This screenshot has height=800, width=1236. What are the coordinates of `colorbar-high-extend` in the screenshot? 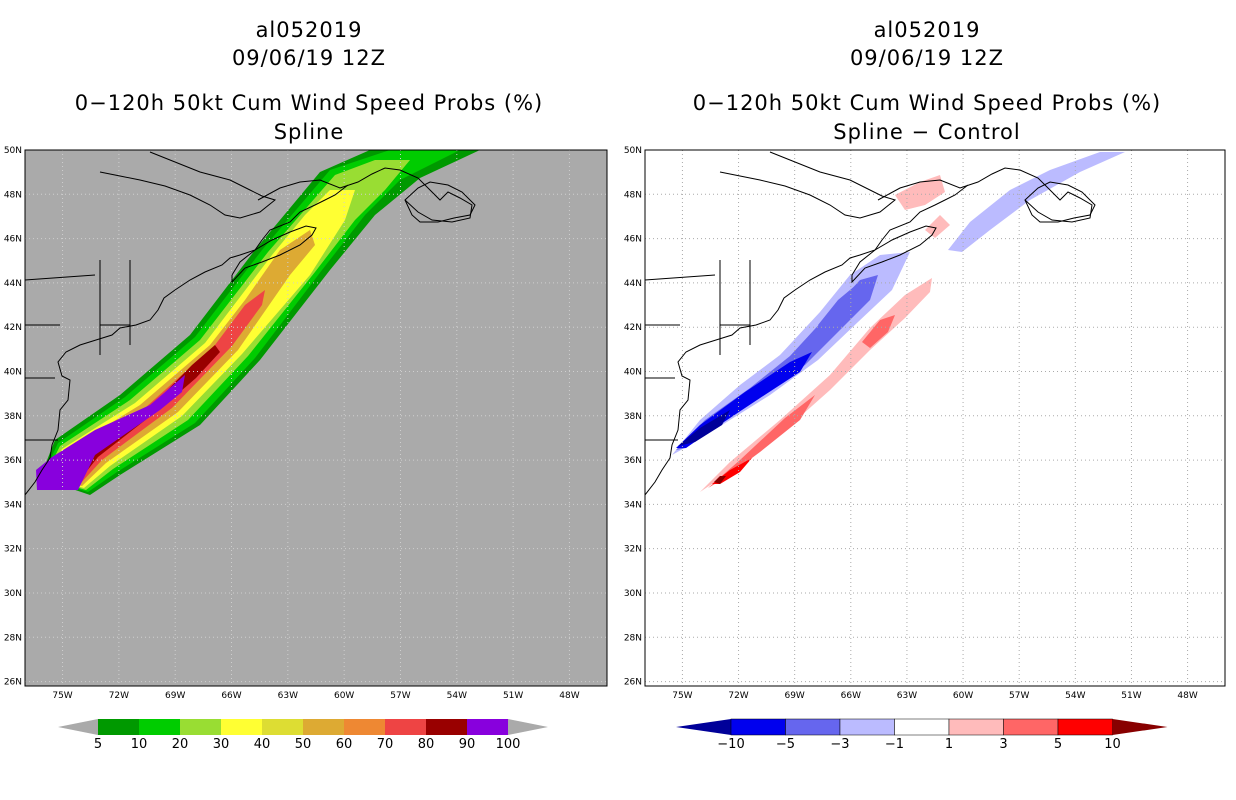 It's located at (528, 727).